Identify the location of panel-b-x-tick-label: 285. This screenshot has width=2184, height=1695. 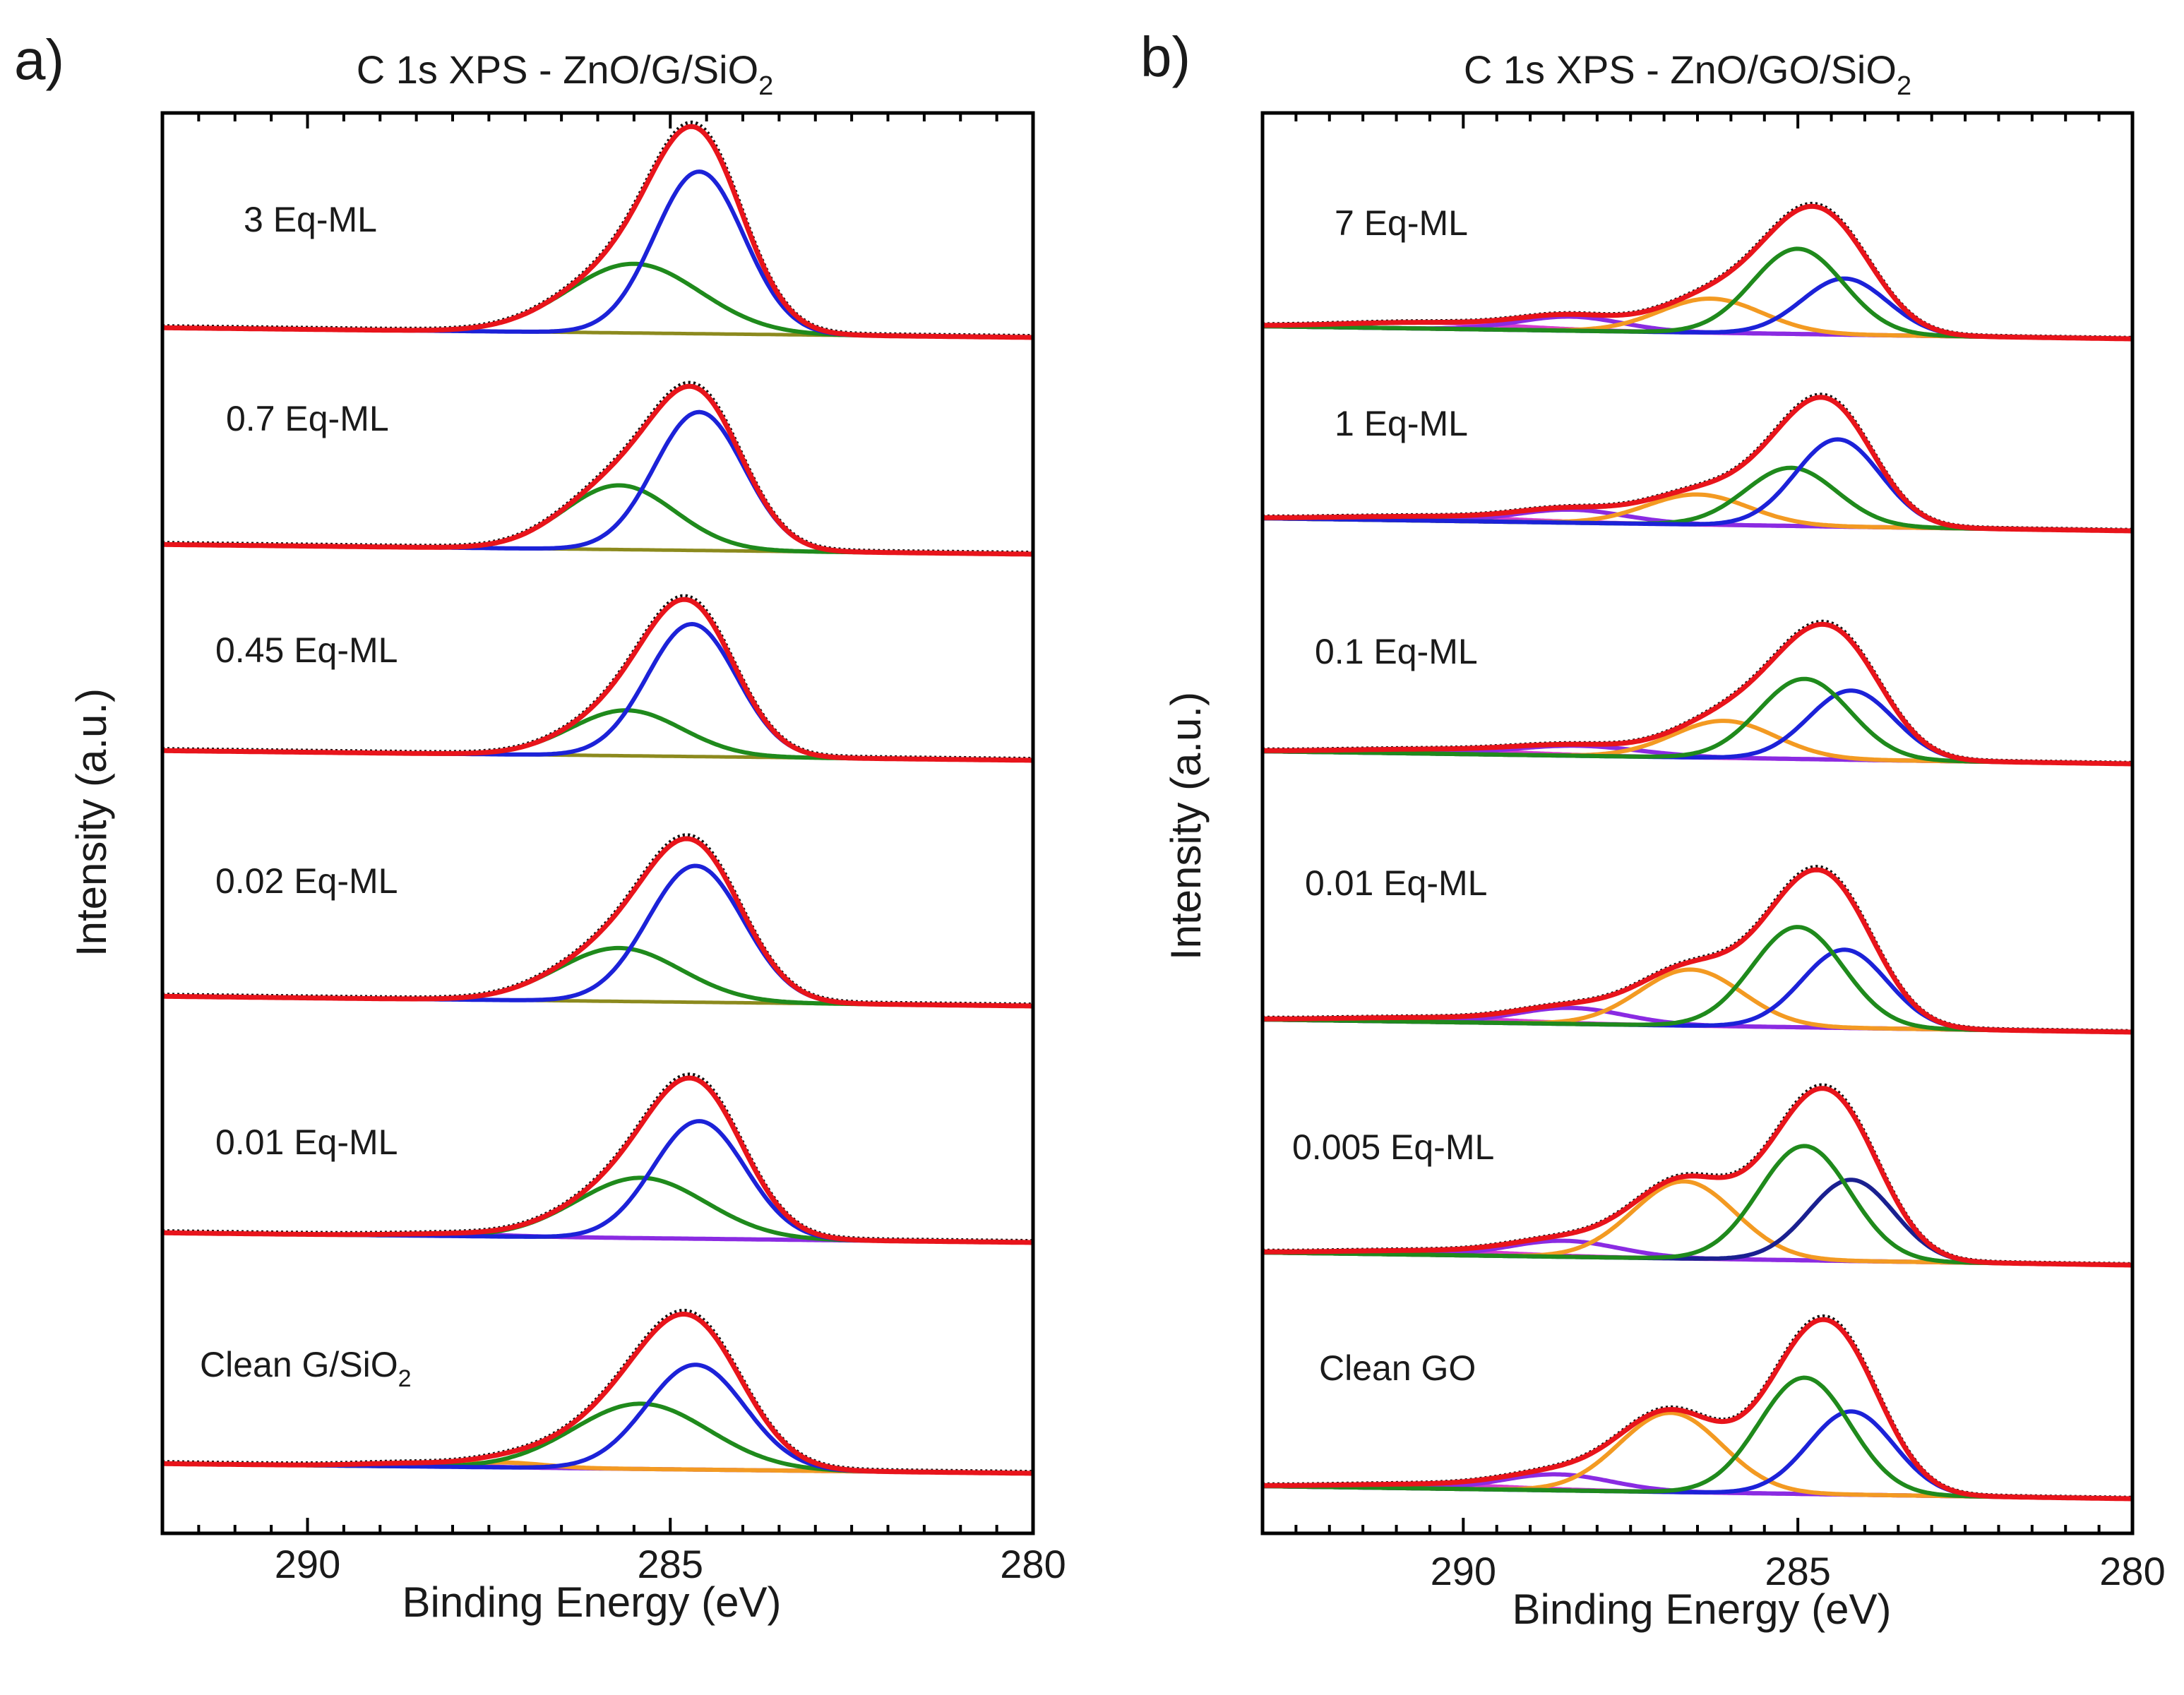
(1798, 1571).